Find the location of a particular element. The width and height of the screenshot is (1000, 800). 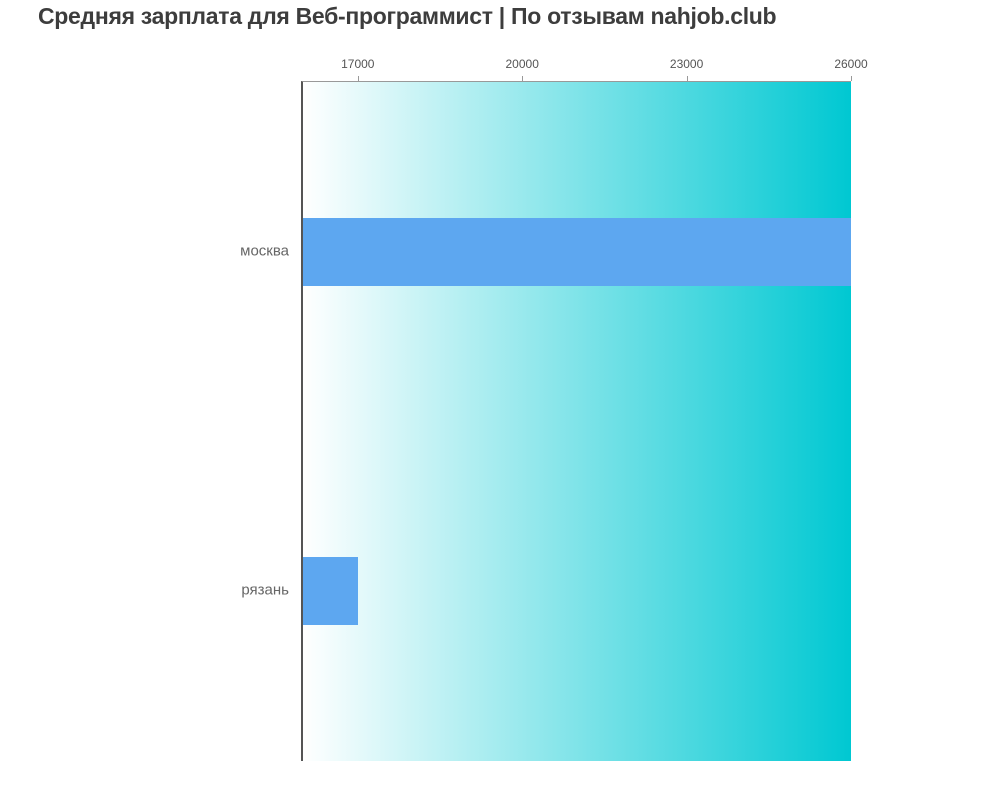

y-axis-label-москва: москва is located at coordinates (264, 251).